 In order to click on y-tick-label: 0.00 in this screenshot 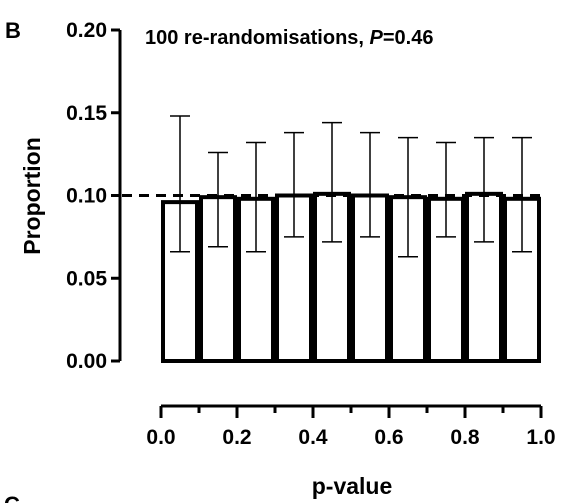, I will do `click(86, 361)`.